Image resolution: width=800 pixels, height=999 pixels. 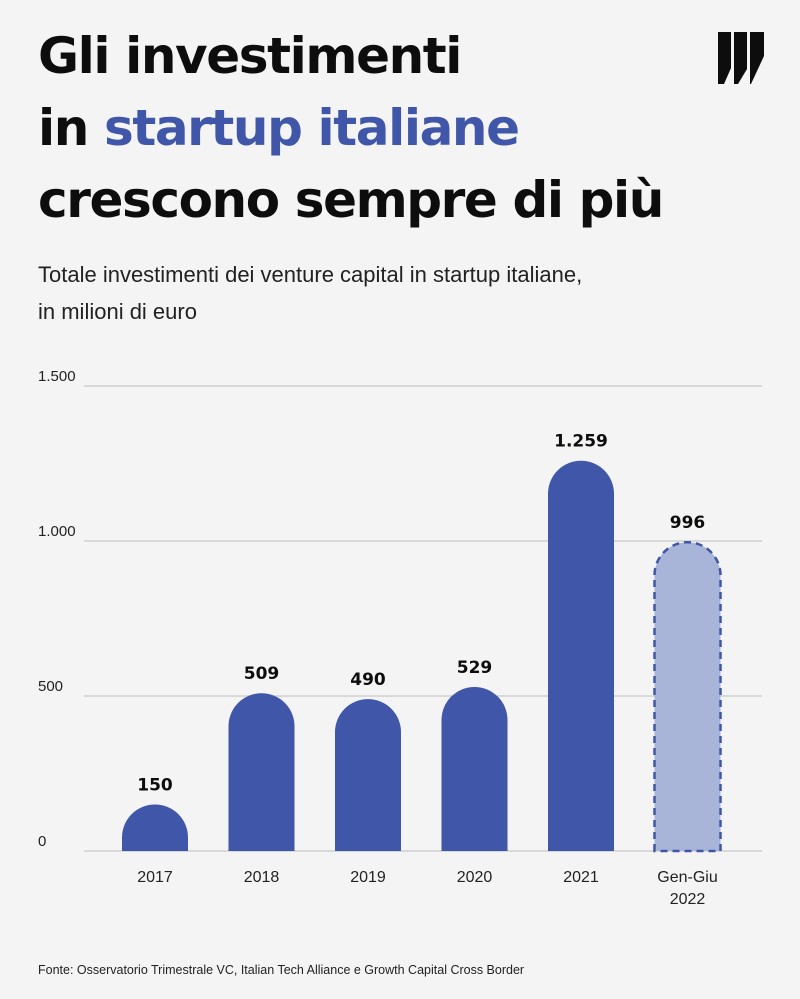 I want to click on publisher-logo-icon, so click(x=741, y=58).